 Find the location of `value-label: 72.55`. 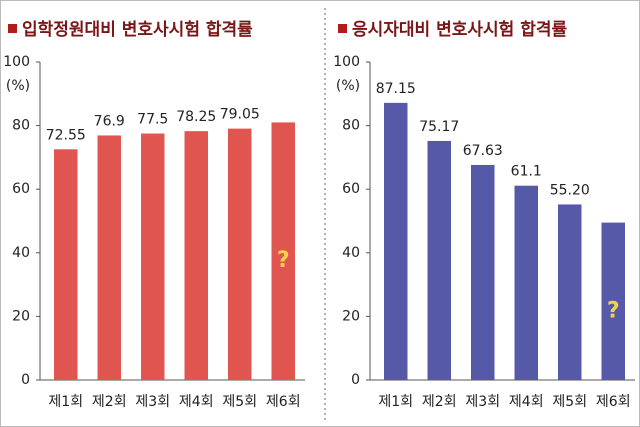

value-label: 72.55 is located at coordinates (66, 135).